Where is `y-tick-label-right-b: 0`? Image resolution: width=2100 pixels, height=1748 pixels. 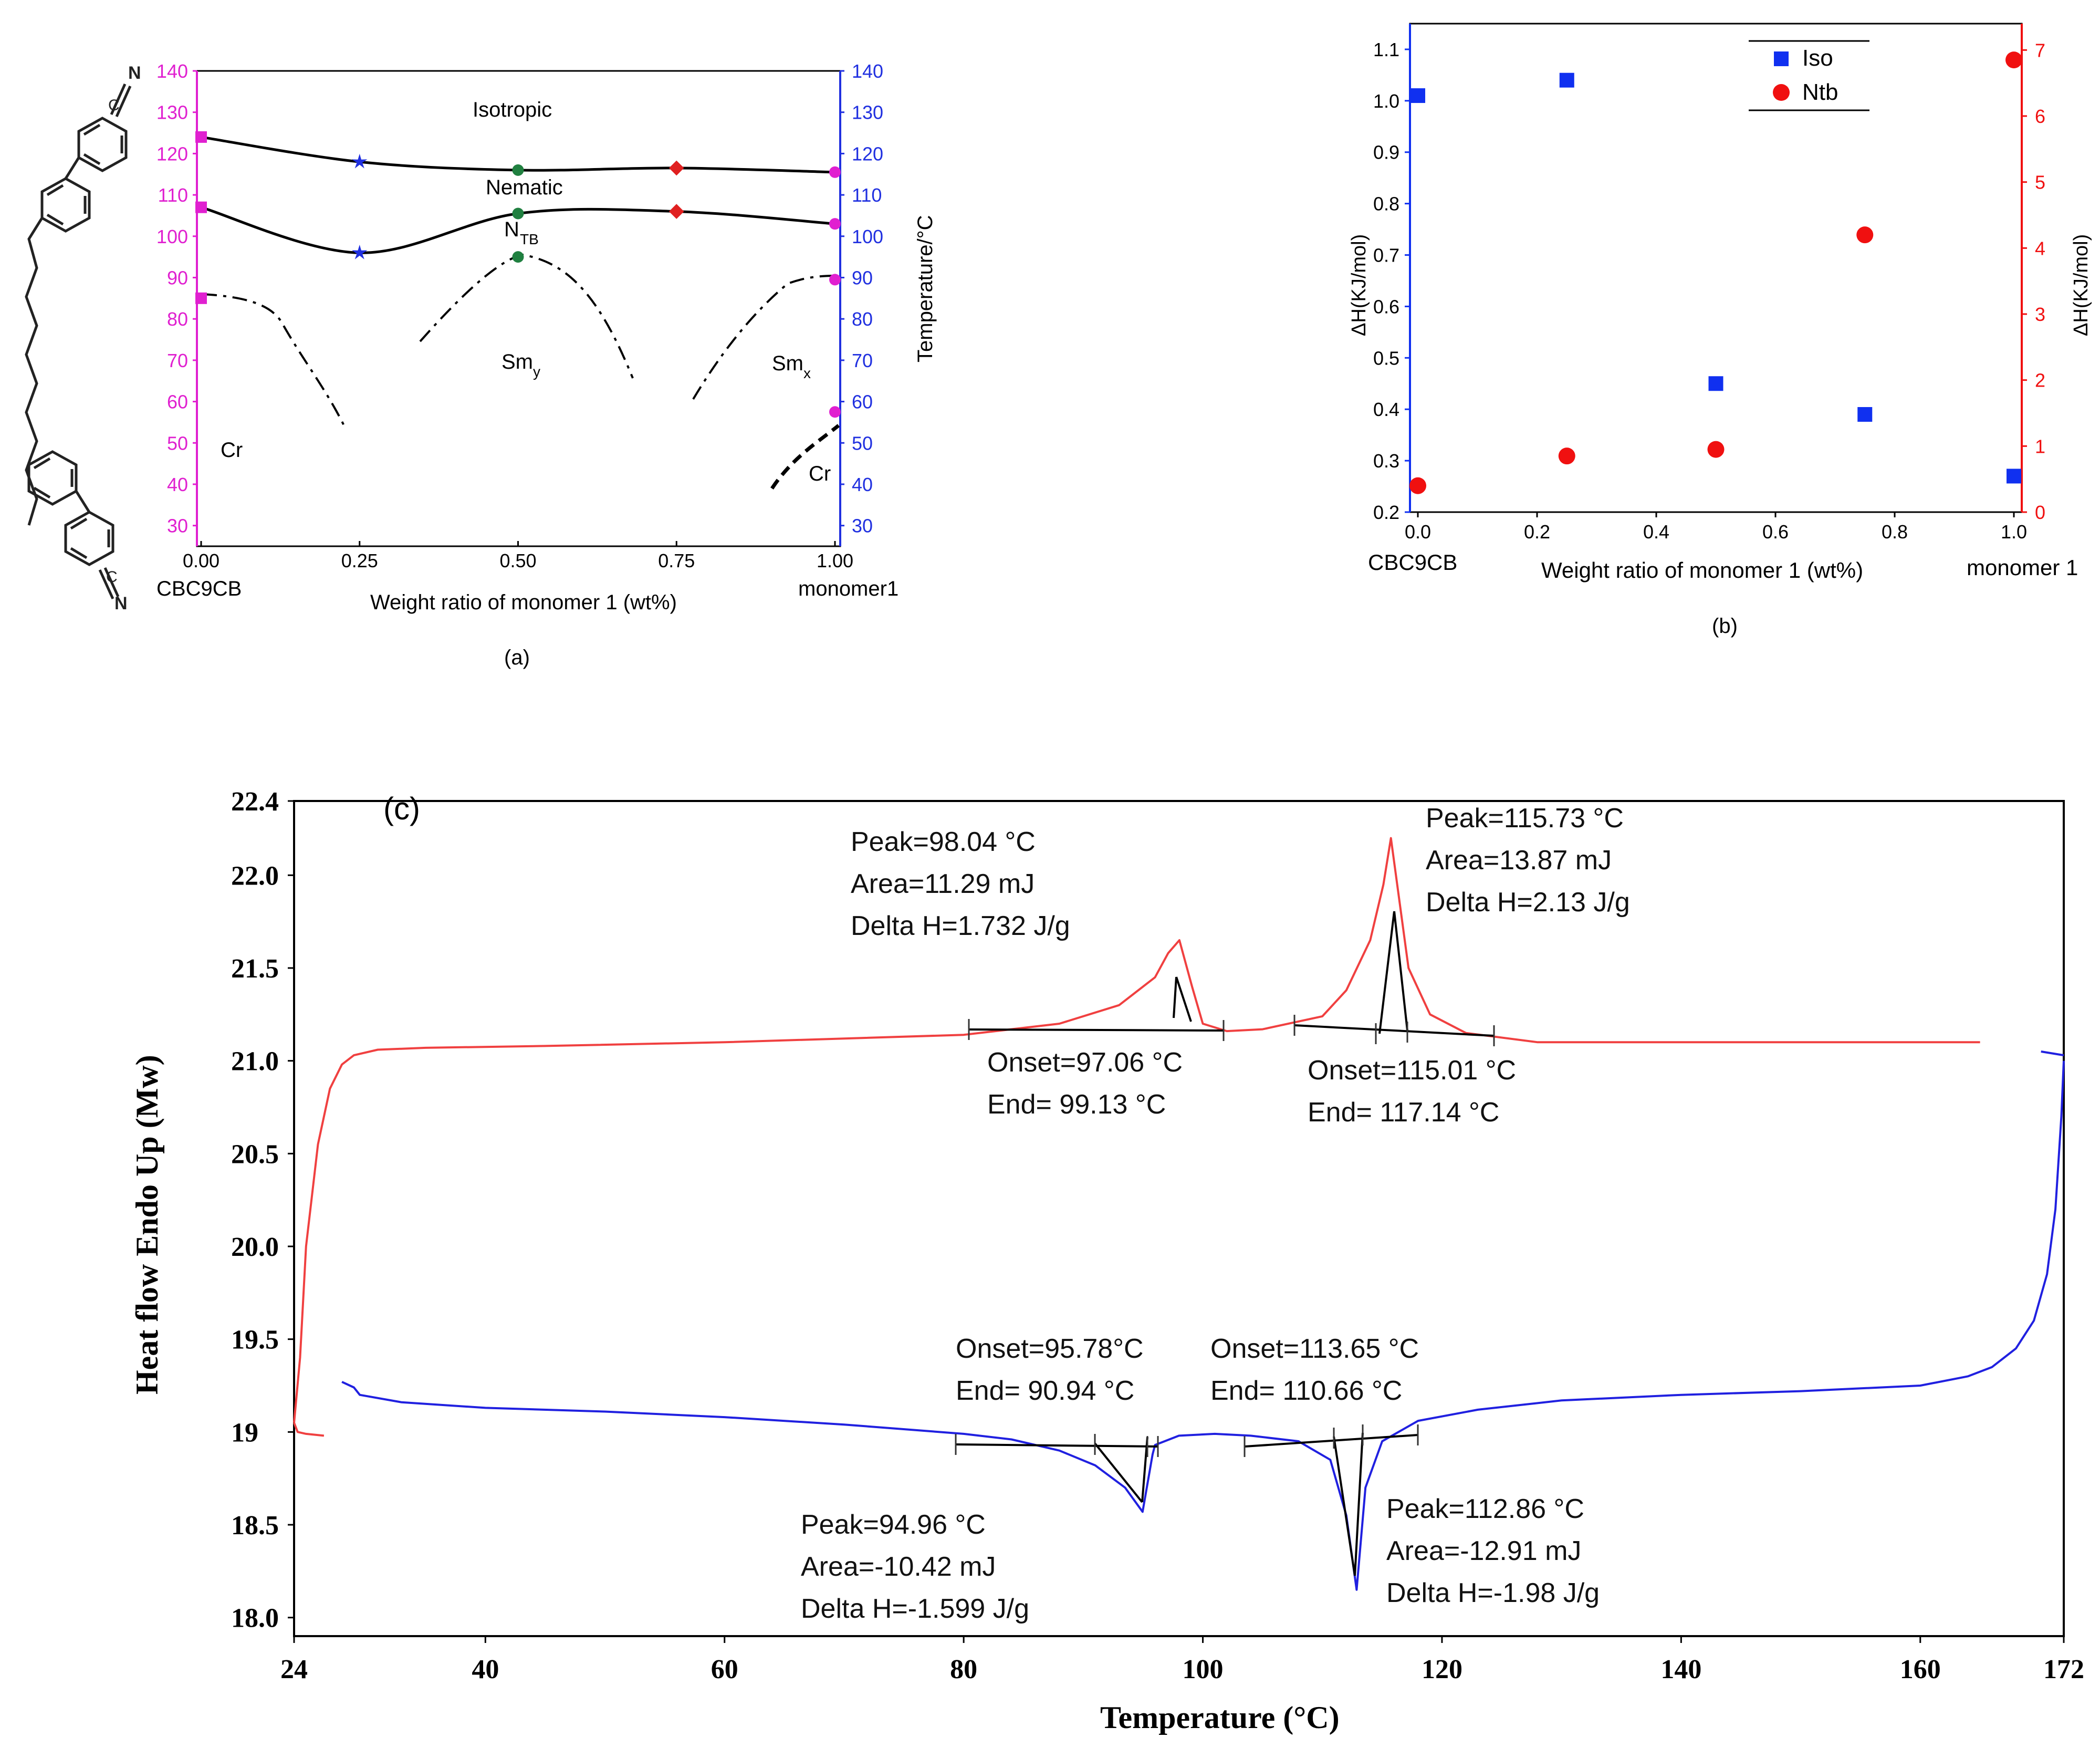 y-tick-label-right-b: 0 is located at coordinates (2040, 512).